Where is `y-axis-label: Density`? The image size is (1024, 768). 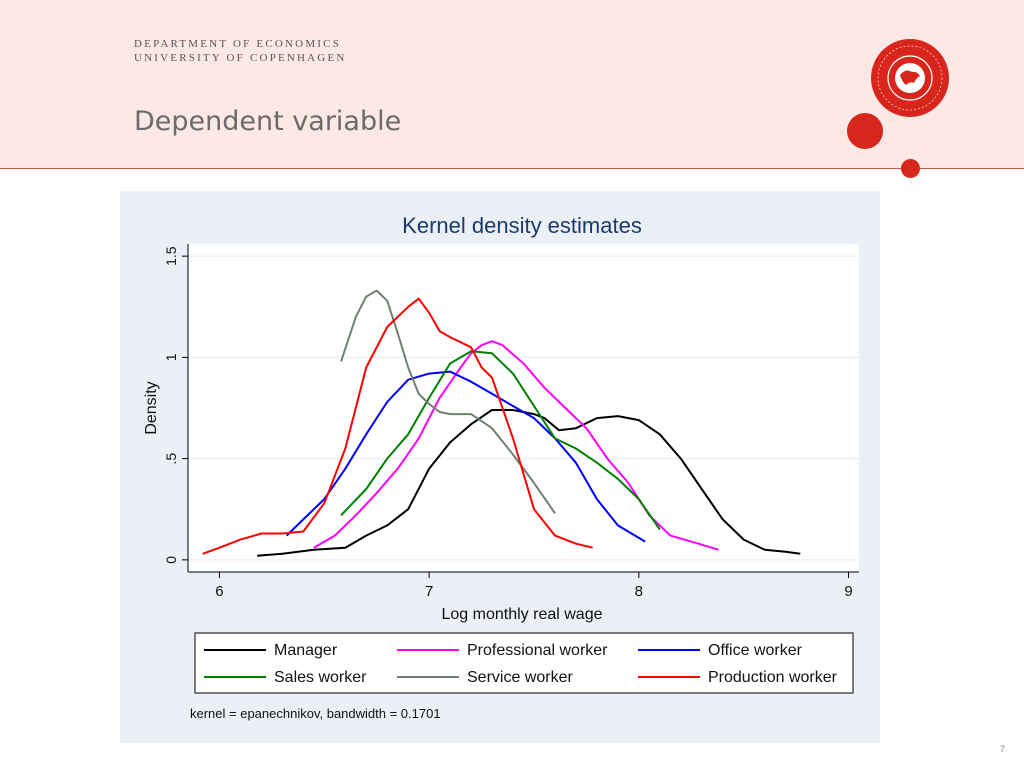
y-axis-label: Density is located at coordinates (151, 407).